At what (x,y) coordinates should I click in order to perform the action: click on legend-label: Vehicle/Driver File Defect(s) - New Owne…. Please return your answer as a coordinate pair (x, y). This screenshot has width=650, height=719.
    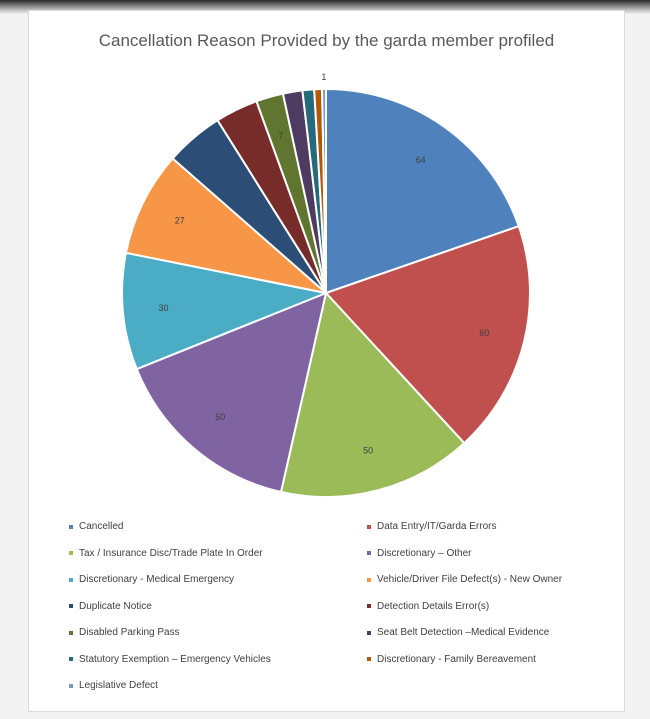
    Looking at the image, I should click on (470, 579).